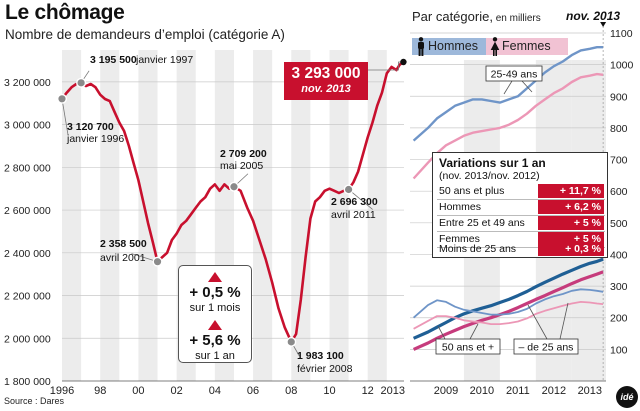 The image size is (640, 411). What do you see at coordinates (495, 46) in the screenshot?
I see `woman-icon` at bounding box center [495, 46].